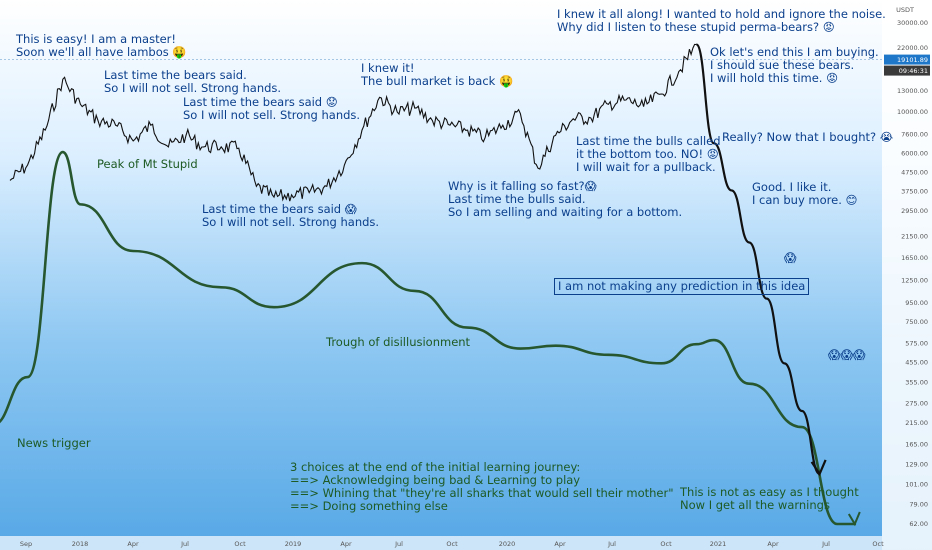 This screenshot has width=932, height=550. What do you see at coordinates (913, 71) in the screenshot?
I see `current-time-label: 09:46:31` at bounding box center [913, 71].